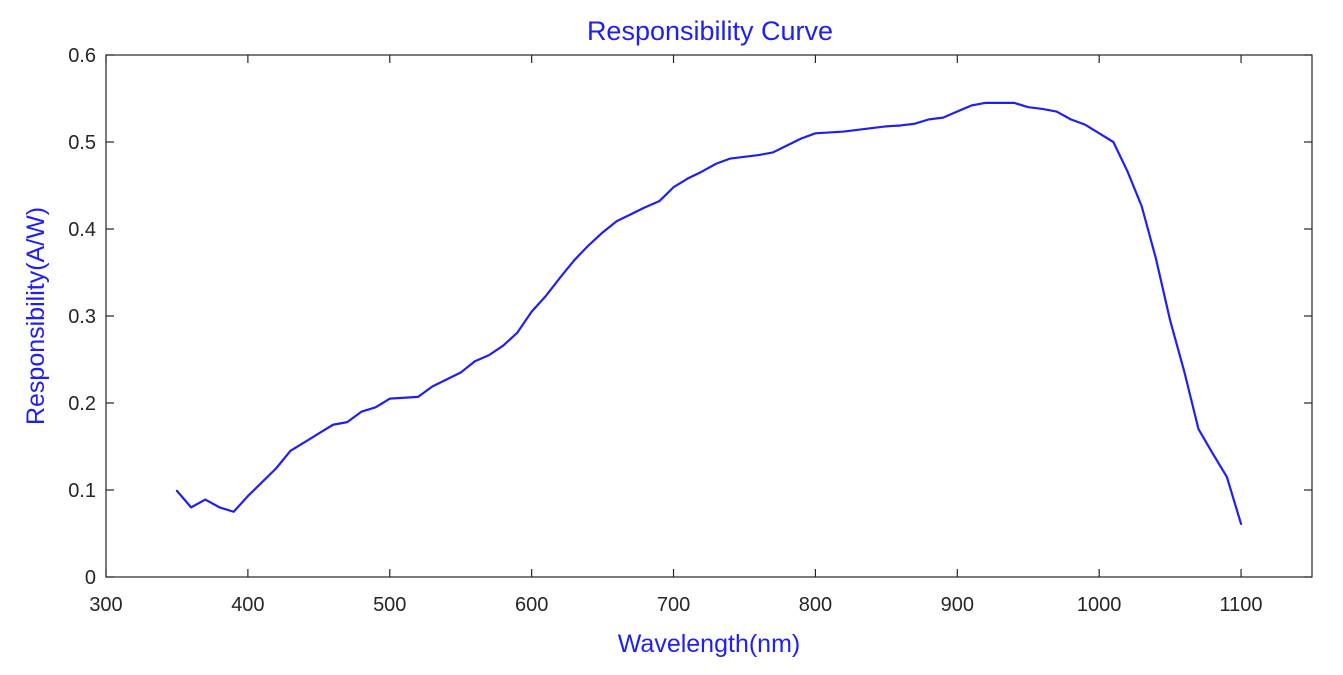  What do you see at coordinates (82, 317) in the screenshot?
I see `y-tick-label: 0.3` at bounding box center [82, 317].